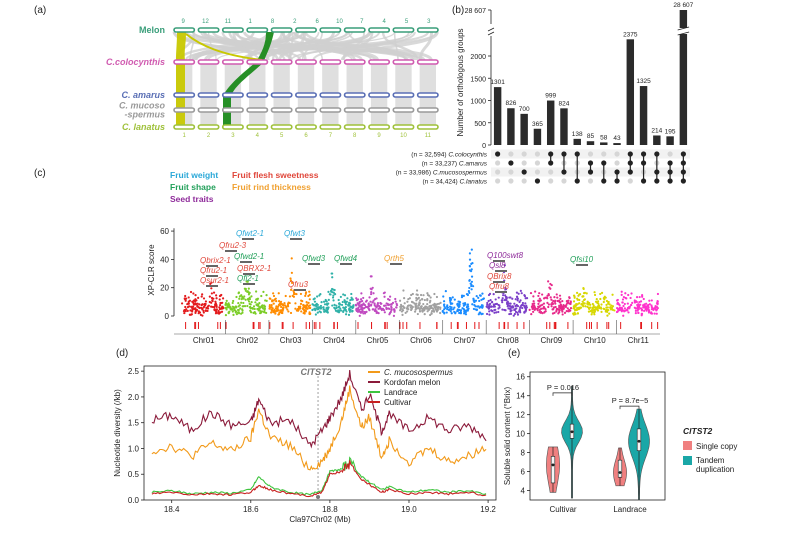 The image size is (800, 535). What do you see at coordinates (427, 127) in the screenshot?
I see `chromosome-lanatus` at bounding box center [427, 127].